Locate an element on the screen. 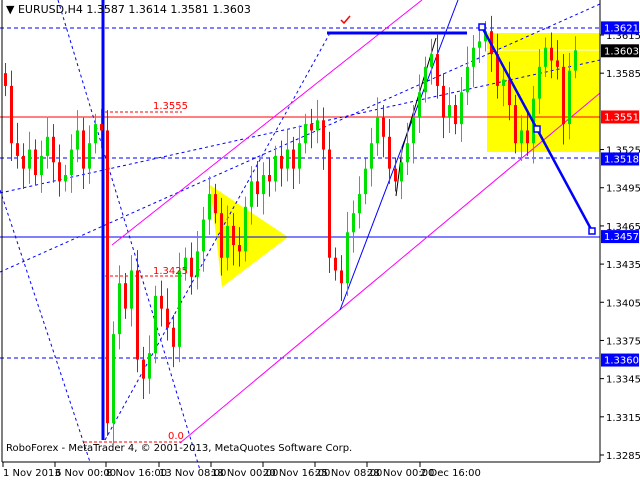  forecast-overlay is located at coordinates (537, 129).